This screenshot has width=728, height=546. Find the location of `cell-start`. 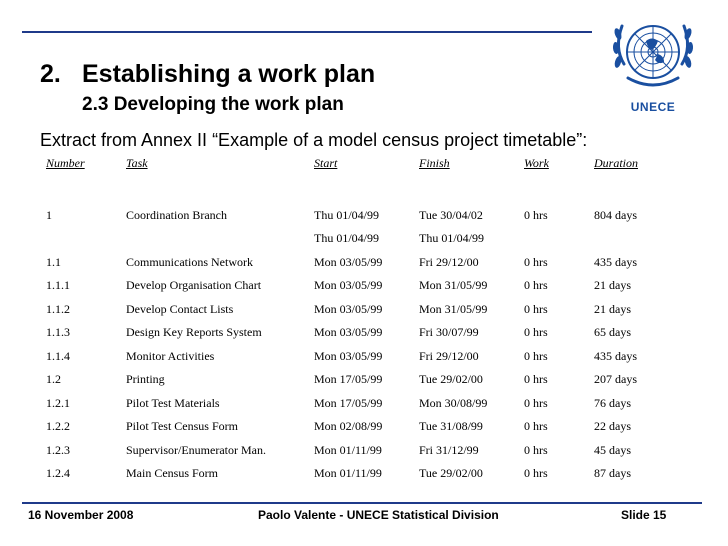

cell-start is located at coordinates (366, 192).